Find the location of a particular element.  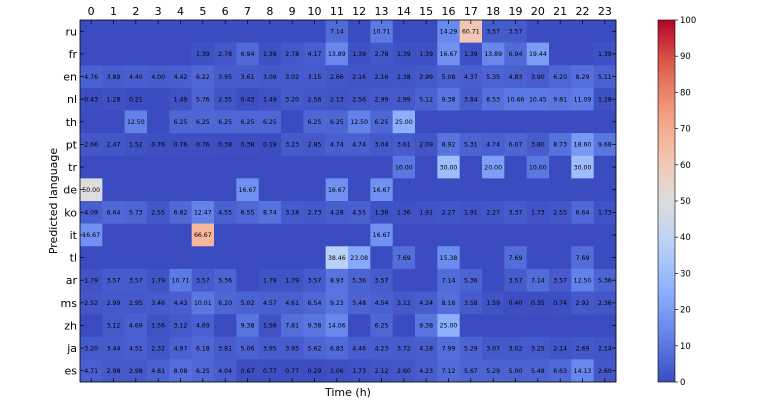

cell-value-label: 5.12 is located at coordinates (426, 99).